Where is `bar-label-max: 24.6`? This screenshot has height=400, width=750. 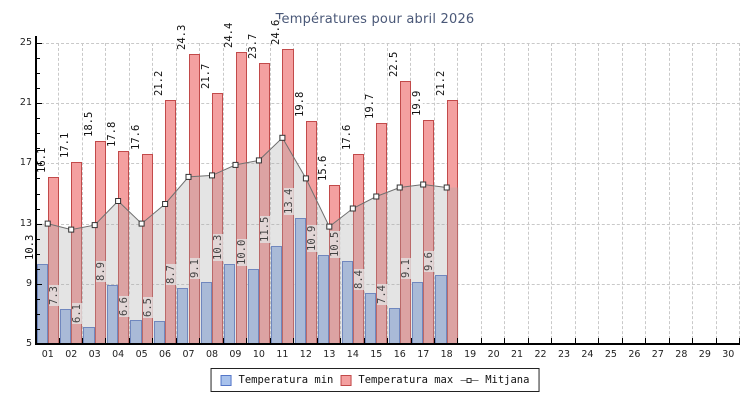
bar-label-max: 24.6 is located at coordinates (276, 32).